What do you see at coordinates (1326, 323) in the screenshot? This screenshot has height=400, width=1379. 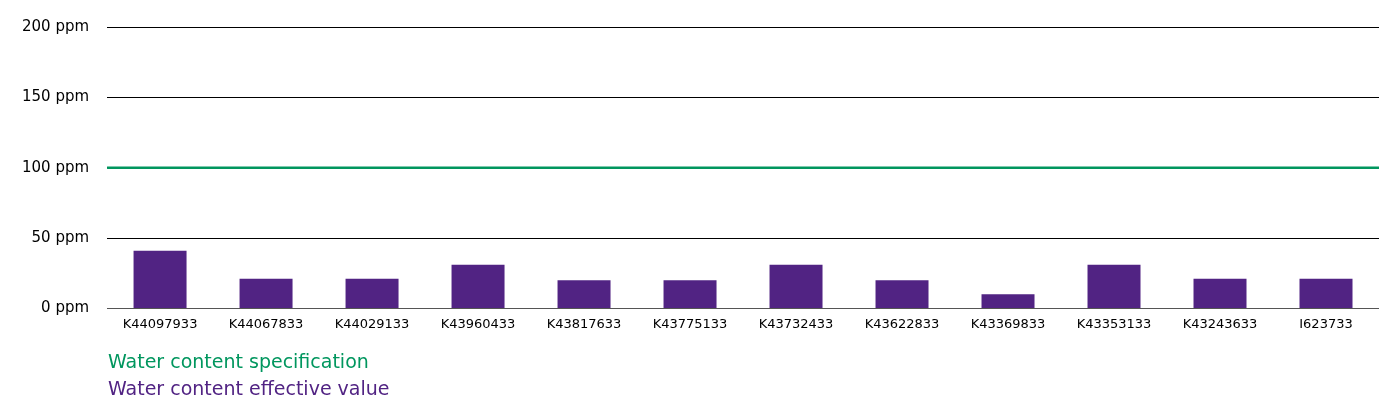 I see `x-tick-label: I623733` at bounding box center [1326, 323].